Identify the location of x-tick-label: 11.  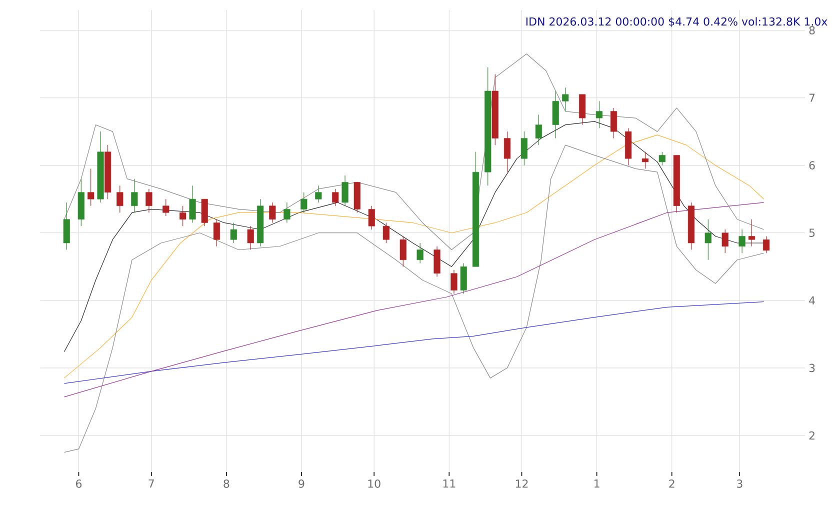
(449, 484).